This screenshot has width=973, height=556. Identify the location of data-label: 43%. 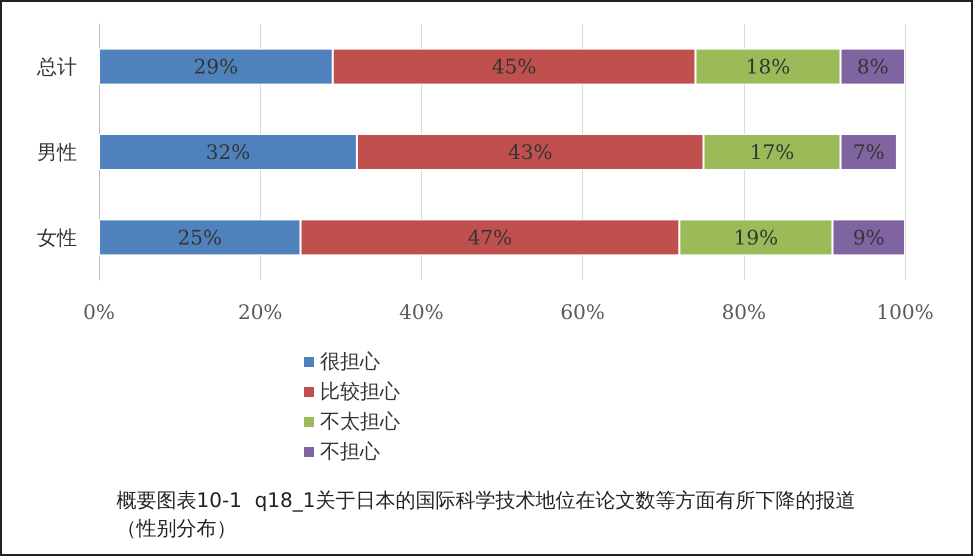
(530, 152).